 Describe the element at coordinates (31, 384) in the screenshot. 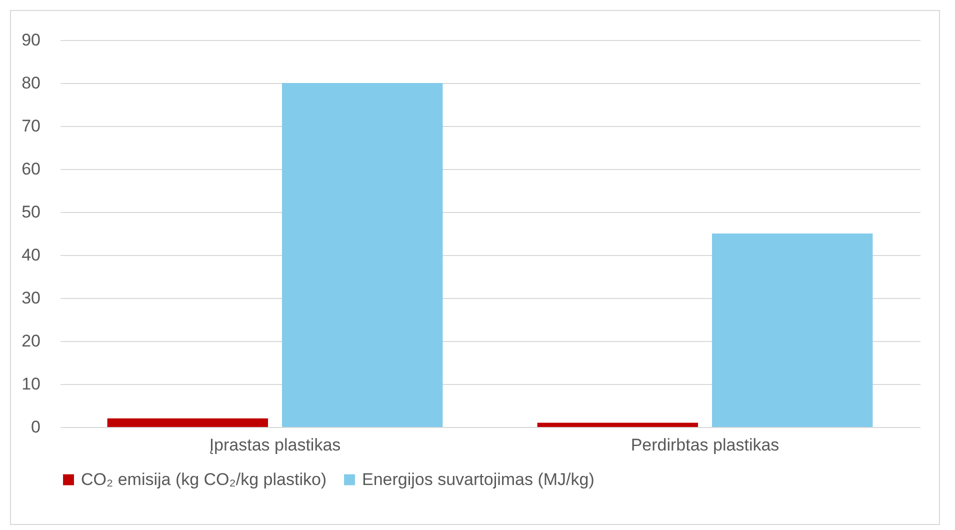

I see `y-tick-label: 10` at that location.